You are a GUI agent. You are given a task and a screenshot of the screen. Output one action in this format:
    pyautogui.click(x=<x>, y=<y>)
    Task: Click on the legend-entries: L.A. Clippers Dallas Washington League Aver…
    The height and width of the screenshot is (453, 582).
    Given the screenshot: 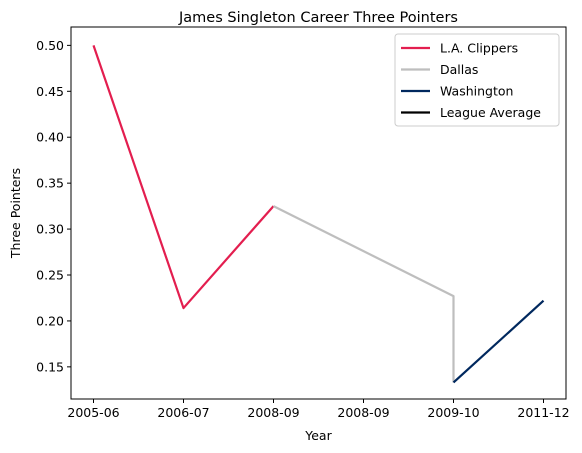 What is the action you would take?
    pyautogui.click(x=471, y=80)
    